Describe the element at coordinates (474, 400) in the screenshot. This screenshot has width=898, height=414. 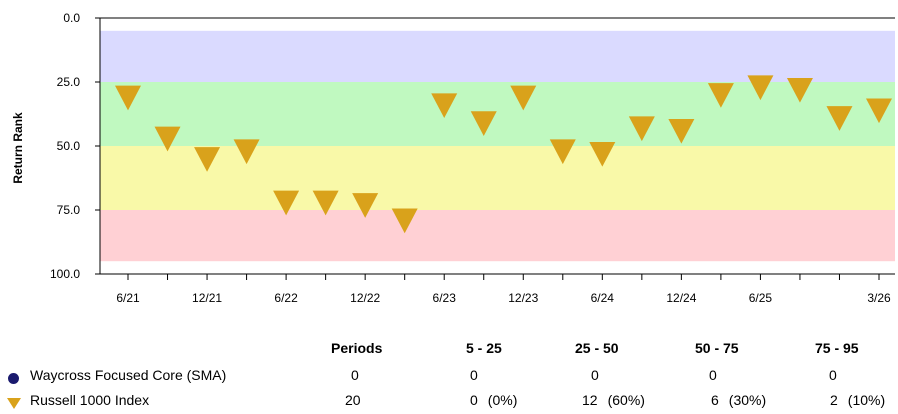
I see `count: 0` at that location.